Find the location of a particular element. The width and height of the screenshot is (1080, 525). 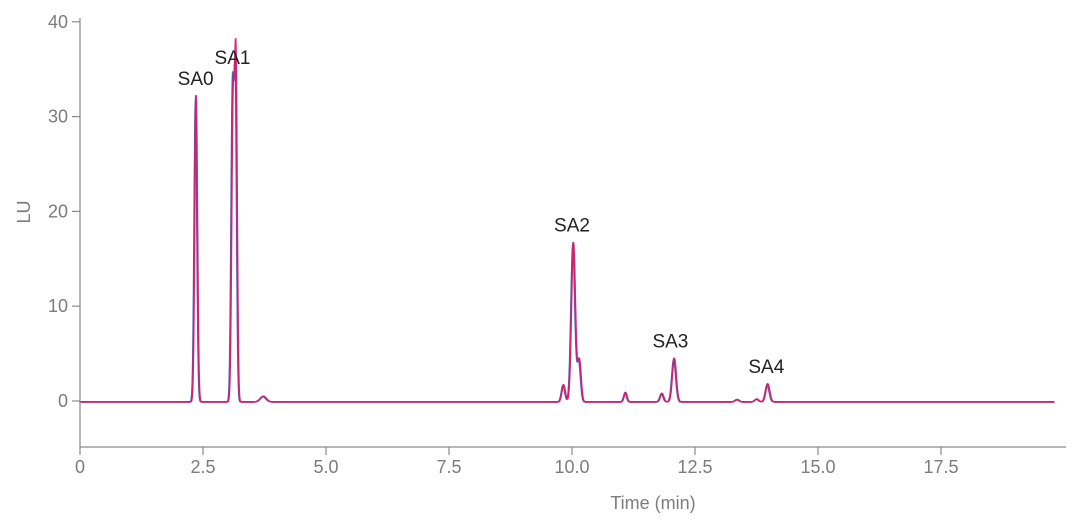

y-tick-label: 30 is located at coordinates (58, 117).